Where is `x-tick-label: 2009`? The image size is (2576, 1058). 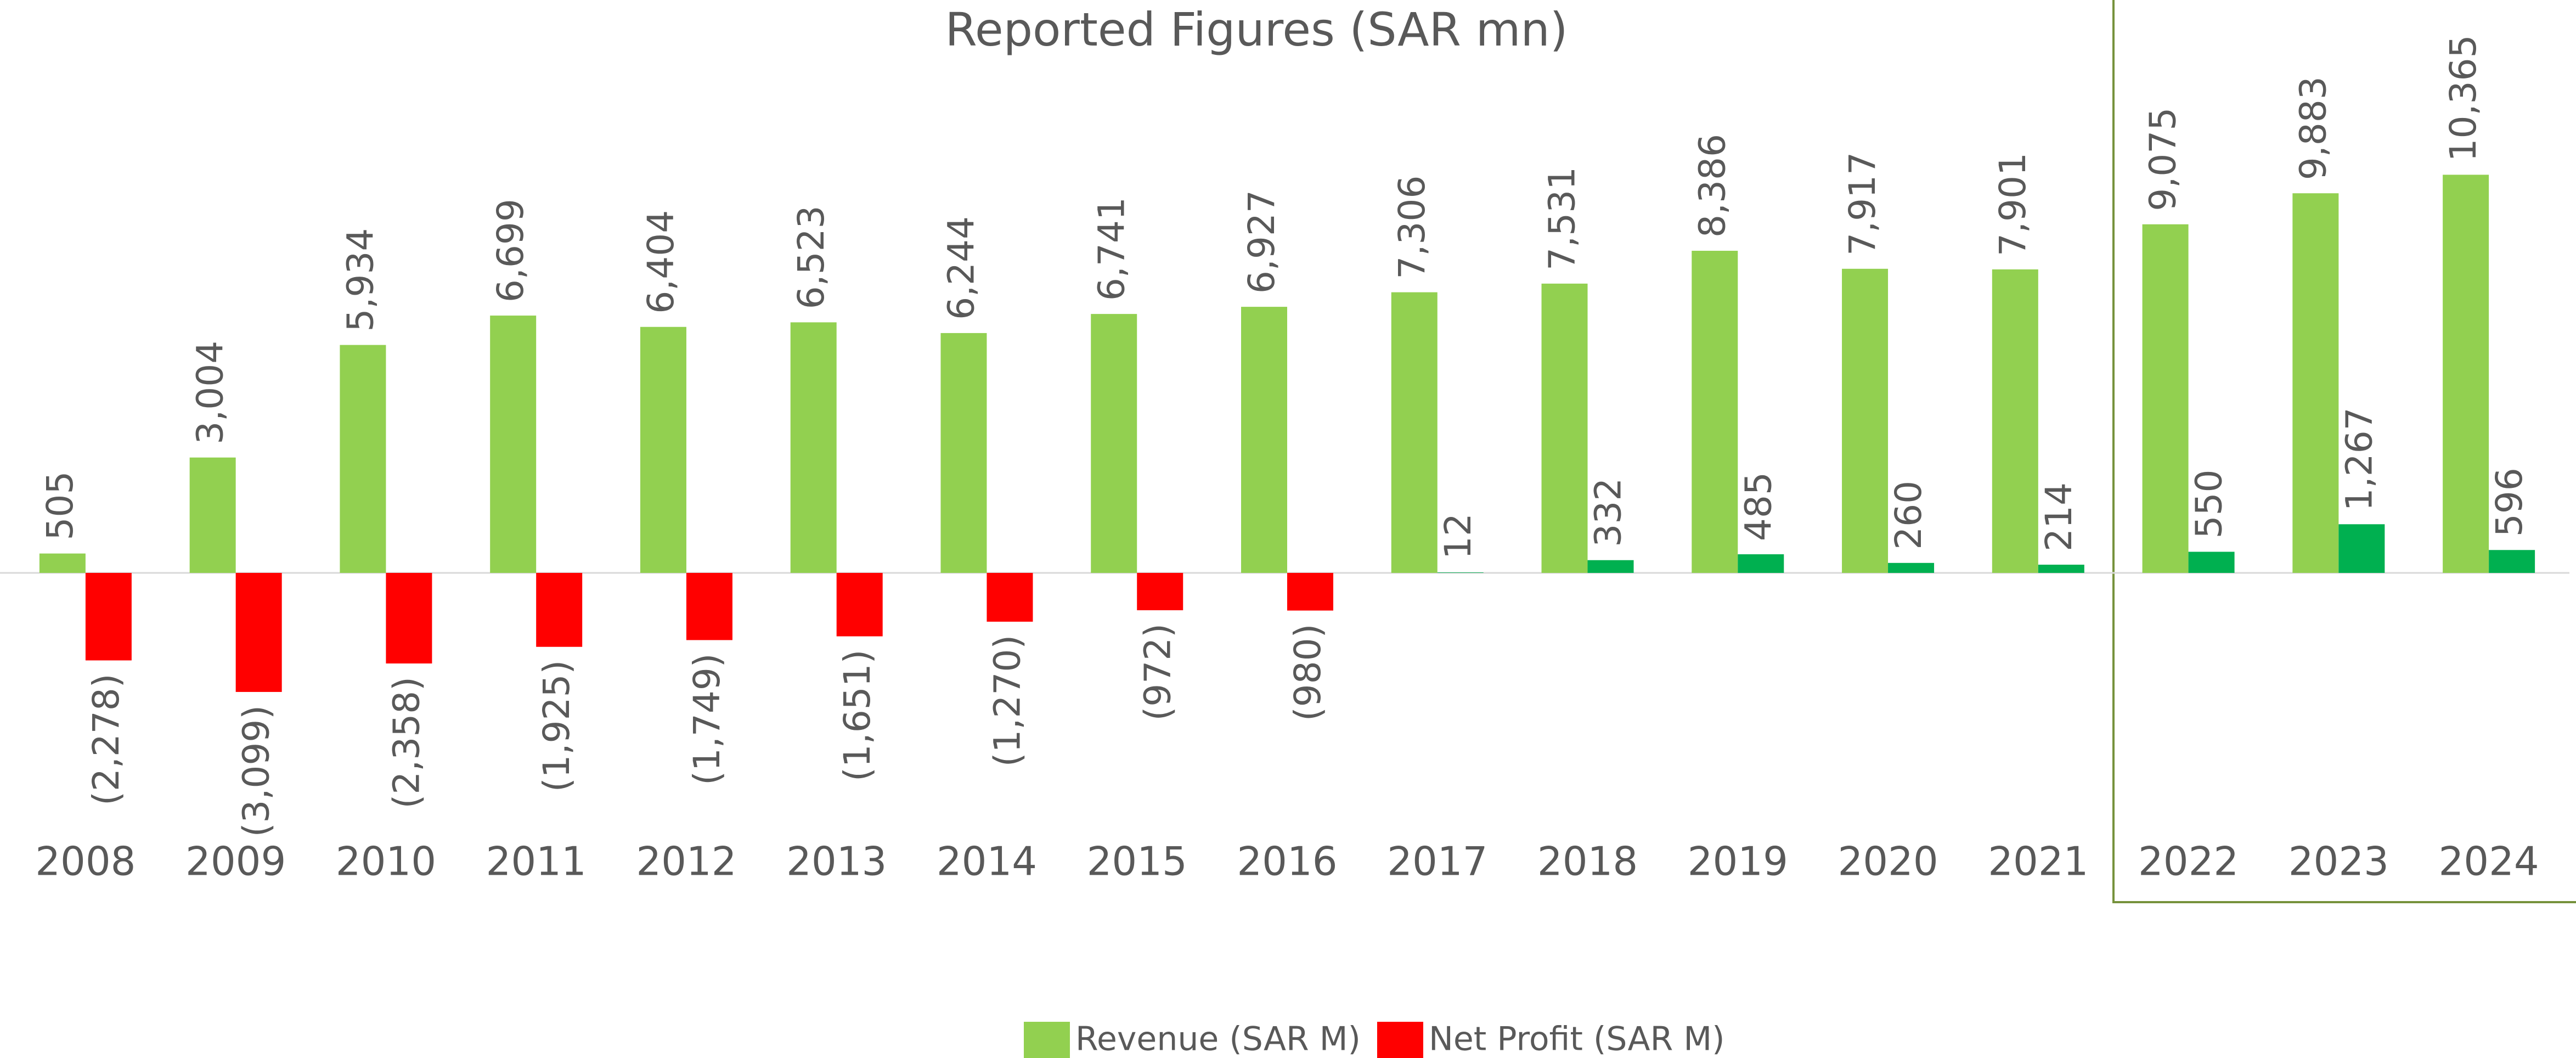
x-tick-label: 2009 is located at coordinates (236, 862).